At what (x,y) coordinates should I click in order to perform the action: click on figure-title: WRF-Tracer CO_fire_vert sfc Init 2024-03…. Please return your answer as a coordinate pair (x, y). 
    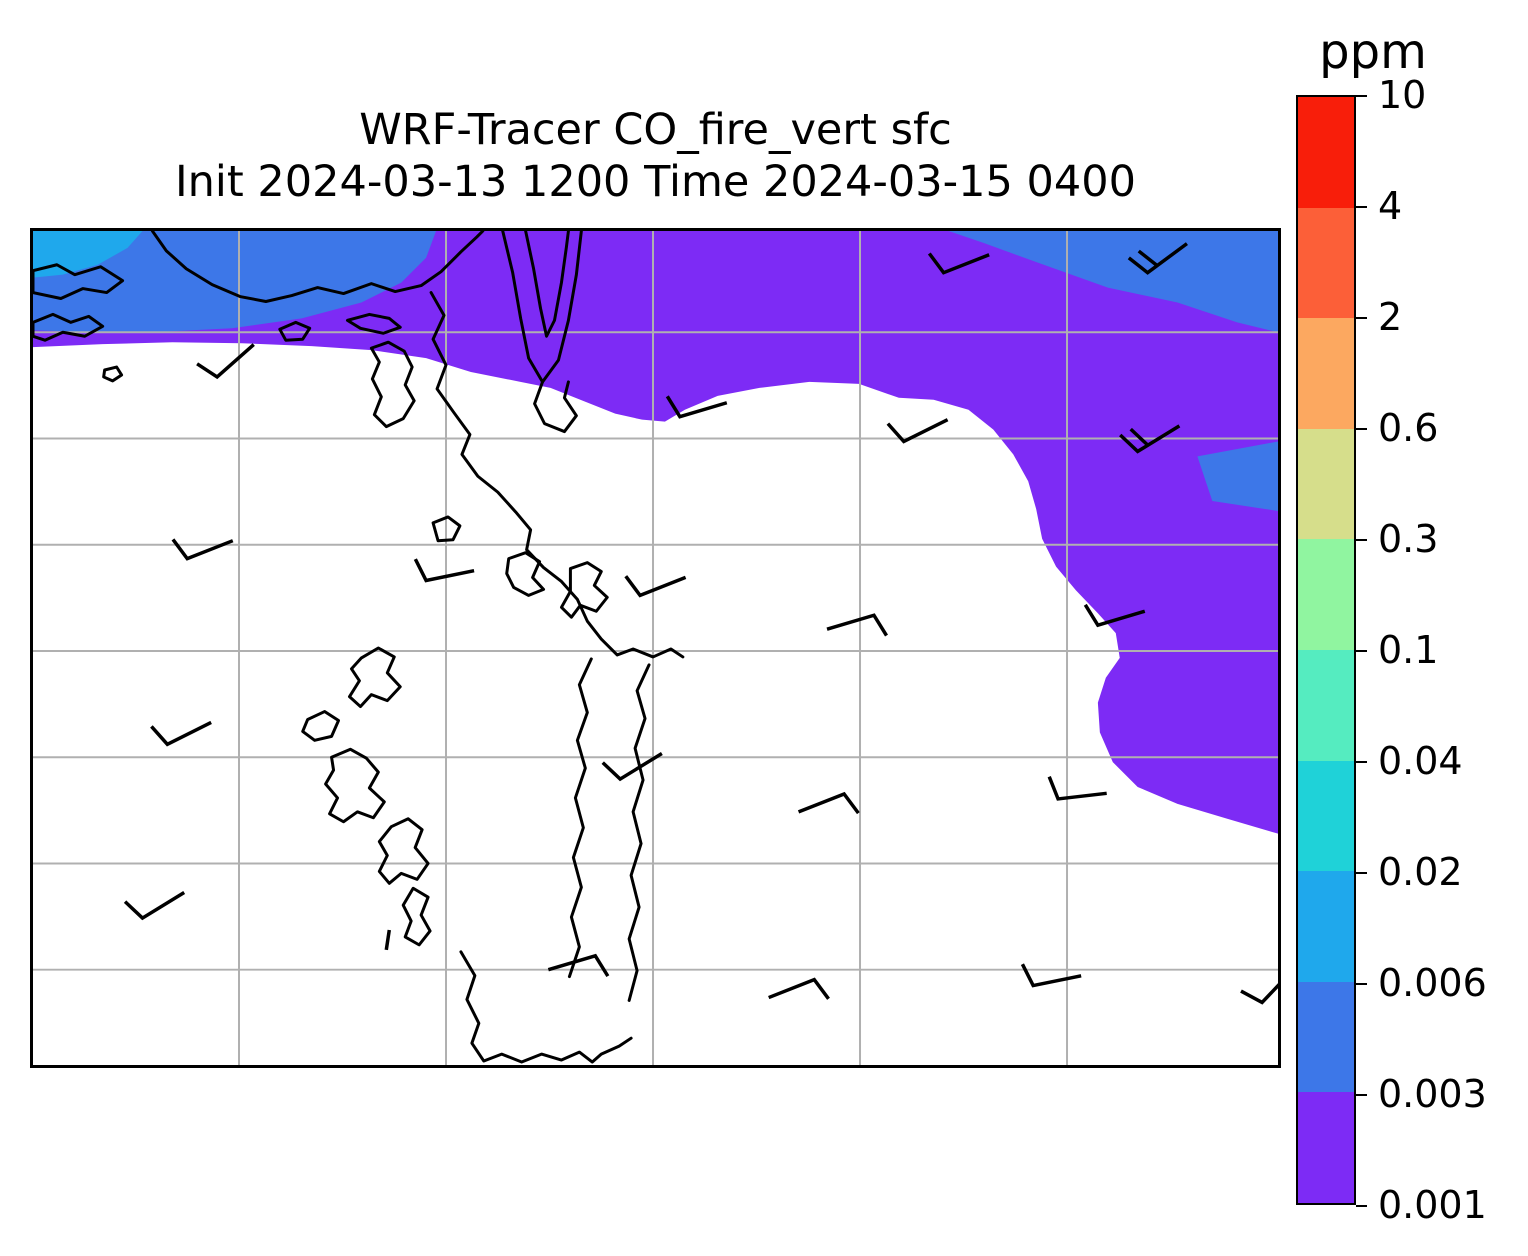
    Looking at the image, I should click on (655, 156).